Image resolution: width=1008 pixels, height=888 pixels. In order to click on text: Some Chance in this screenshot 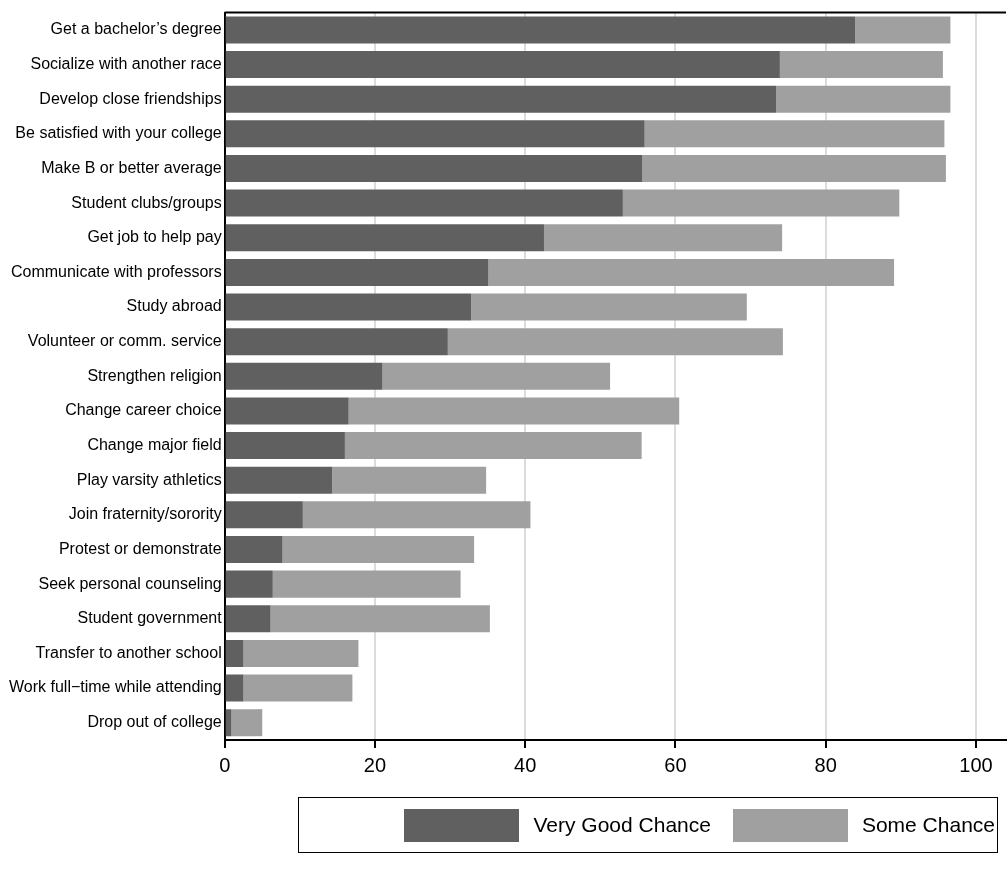, I will do `click(928, 825)`.